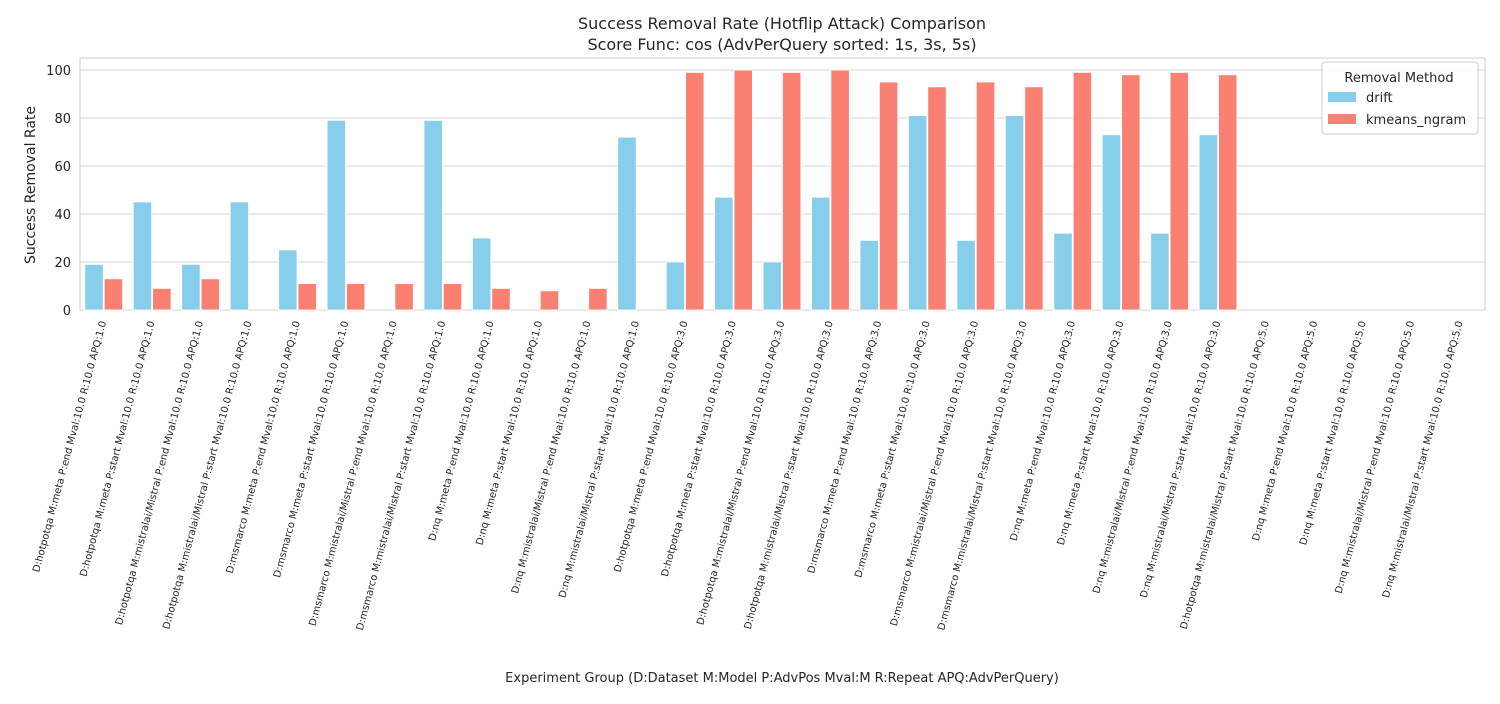  I want to click on y-axis-label: Success Removal Rate, so click(31, 185).